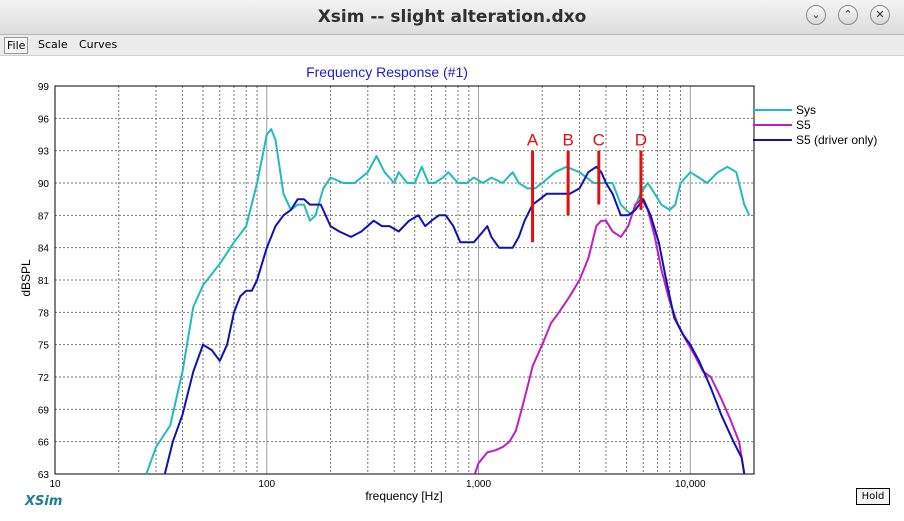  What do you see at coordinates (44, 152) in the screenshot?
I see `y-tick-label: 93` at bounding box center [44, 152].